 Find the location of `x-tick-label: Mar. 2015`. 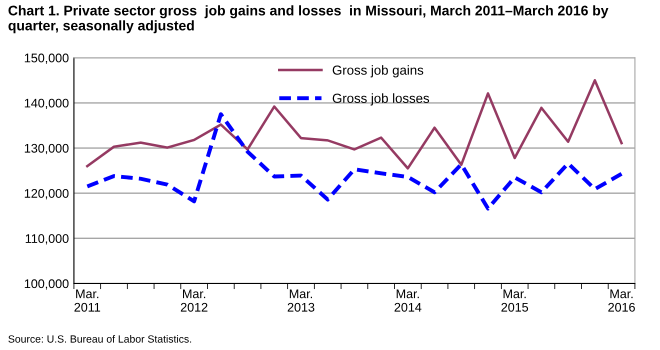

x-tick-label: Mar. 2015 is located at coordinates (514, 301).